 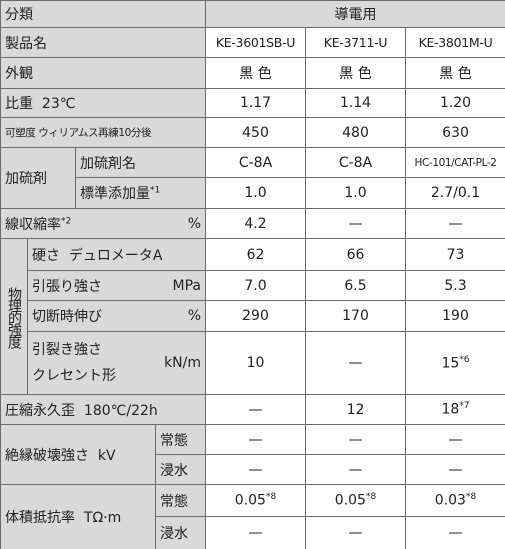 I want to click on row-label: 圧縮永久歪 180℃/22h, so click(x=103, y=409).